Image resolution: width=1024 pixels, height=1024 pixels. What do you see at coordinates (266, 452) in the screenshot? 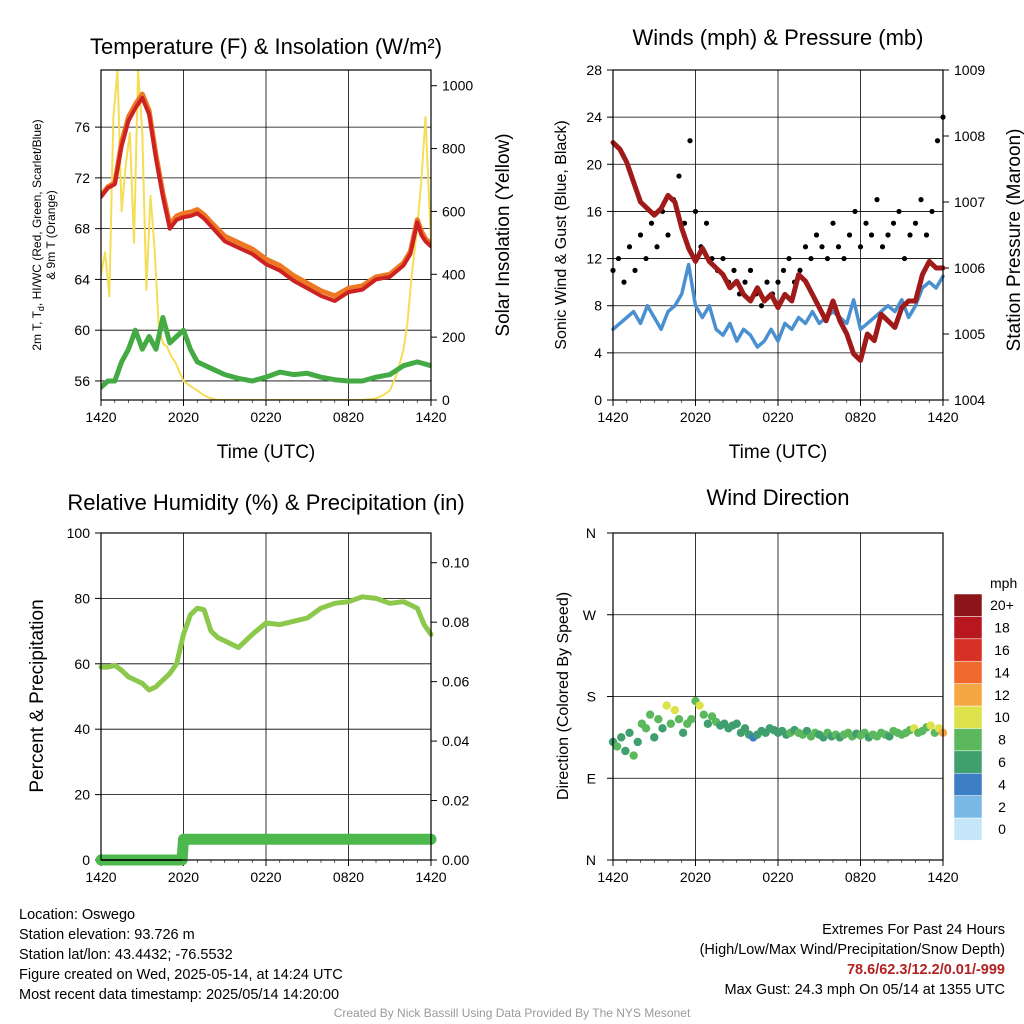
I see `temperature-xlabel: Time (UTC)` at bounding box center [266, 452].